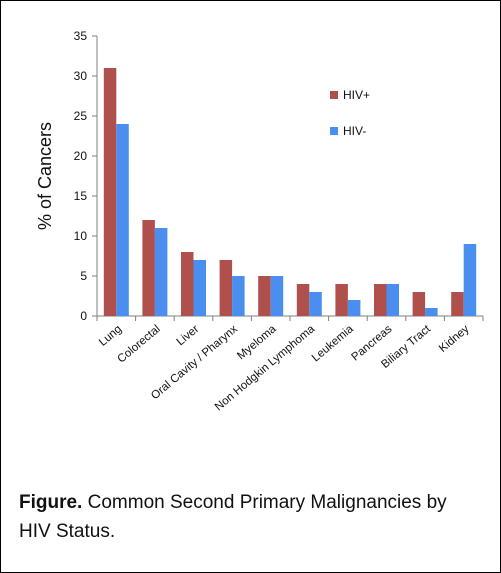  Describe the element at coordinates (81, 196) in the screenshot. I see `y-tick-label: 15` at that location.